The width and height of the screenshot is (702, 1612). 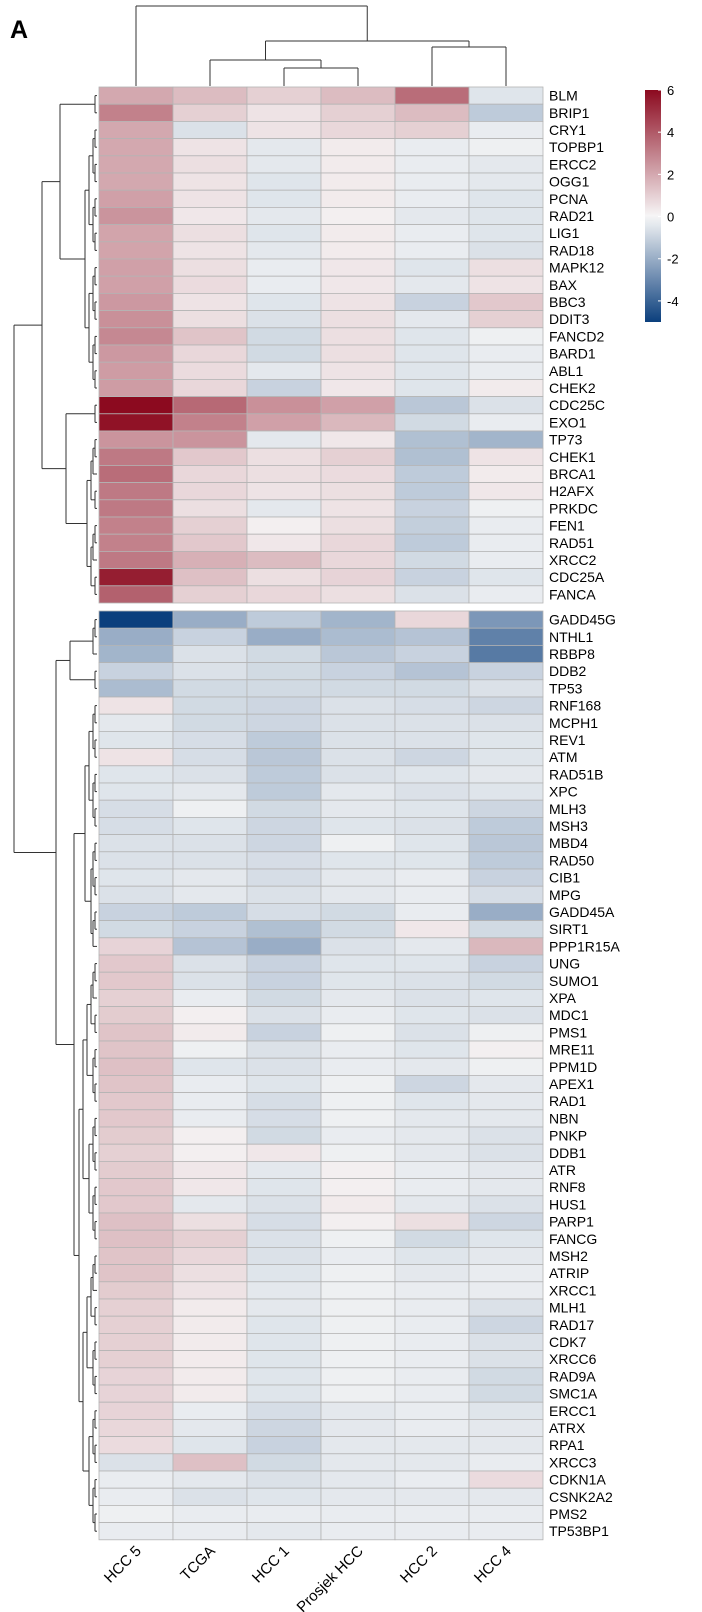 What do you see at coordinates (573, 1394) in the screenshot?
I see `row-label: SMC1A` at bounding box center [573, 1394].